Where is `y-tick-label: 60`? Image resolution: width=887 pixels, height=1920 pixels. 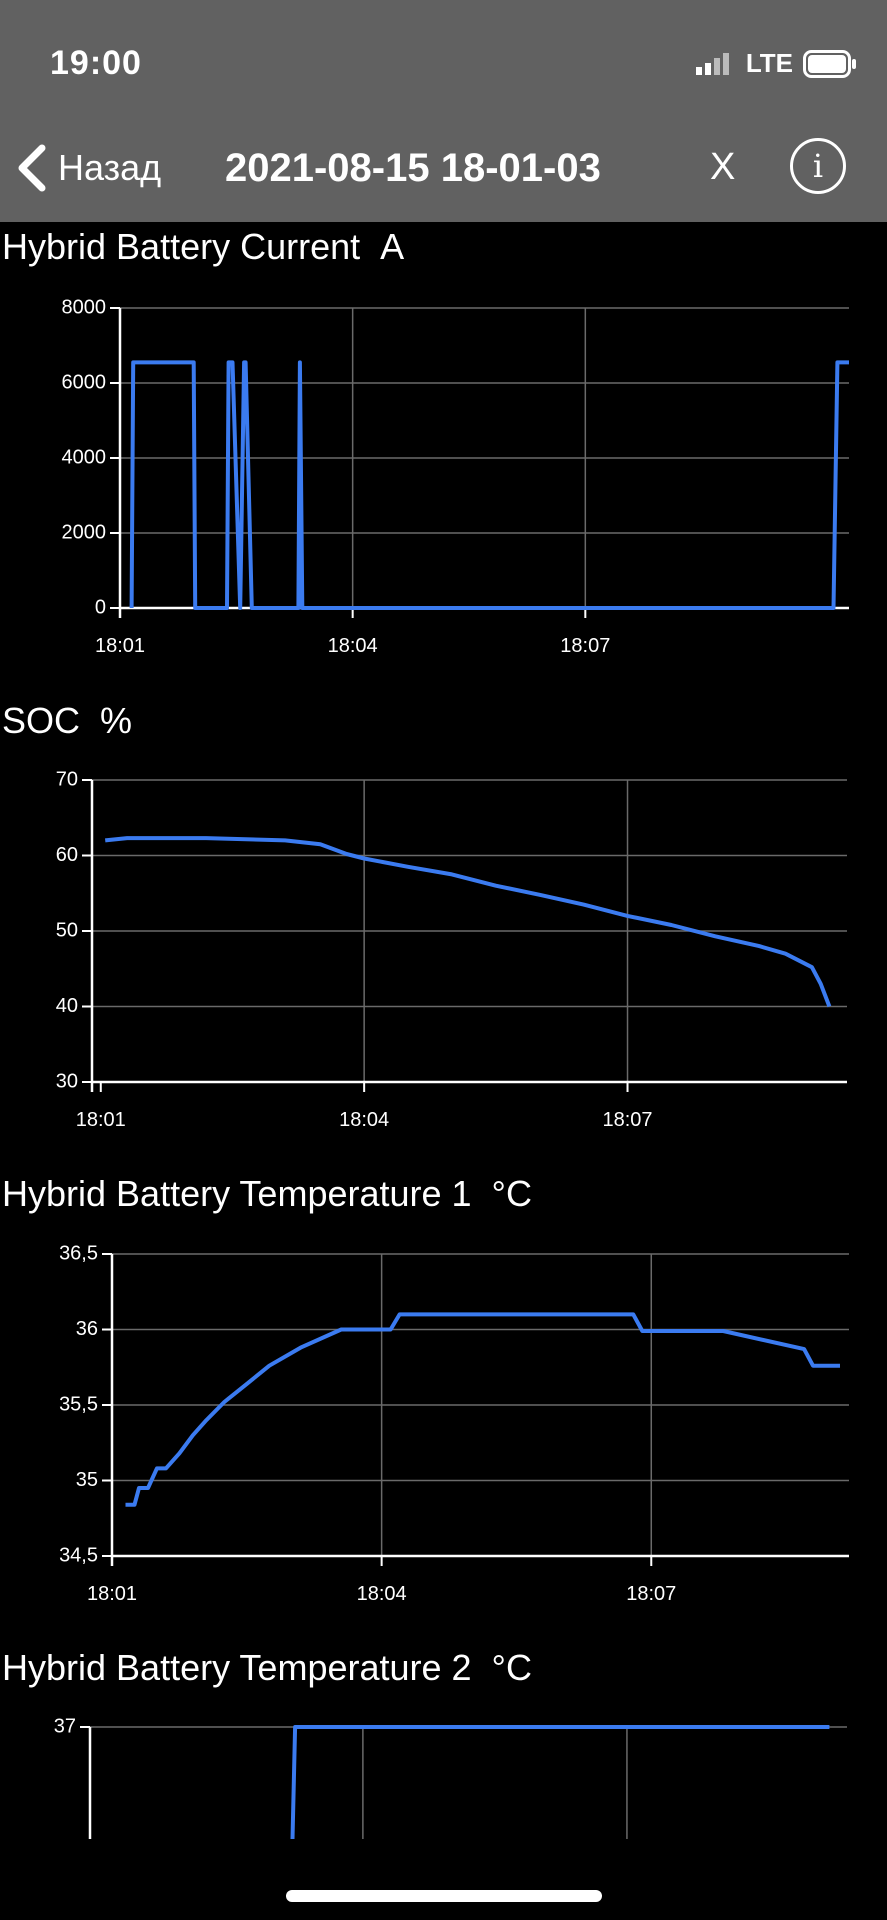
y-tick-label: 60 is located at coordinates (67, 855).